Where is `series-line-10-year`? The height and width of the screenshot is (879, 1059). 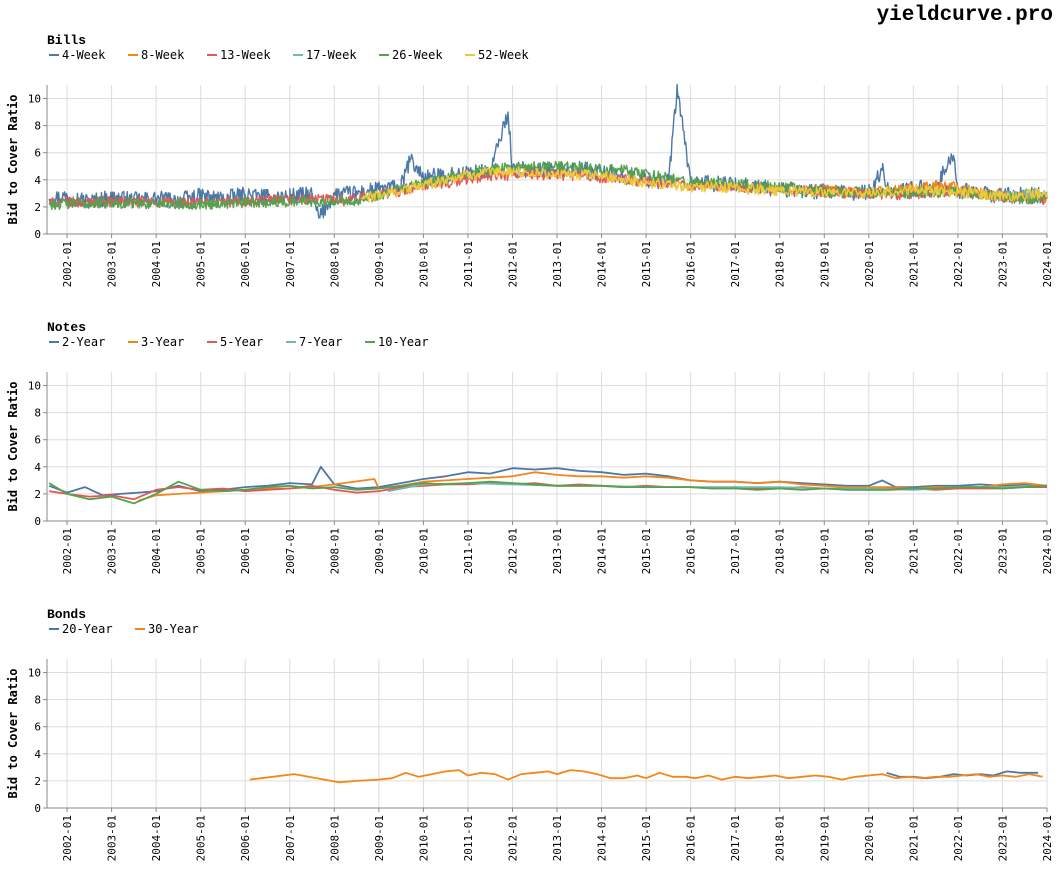 series-line-10-year is located at coordinates (548, 492).